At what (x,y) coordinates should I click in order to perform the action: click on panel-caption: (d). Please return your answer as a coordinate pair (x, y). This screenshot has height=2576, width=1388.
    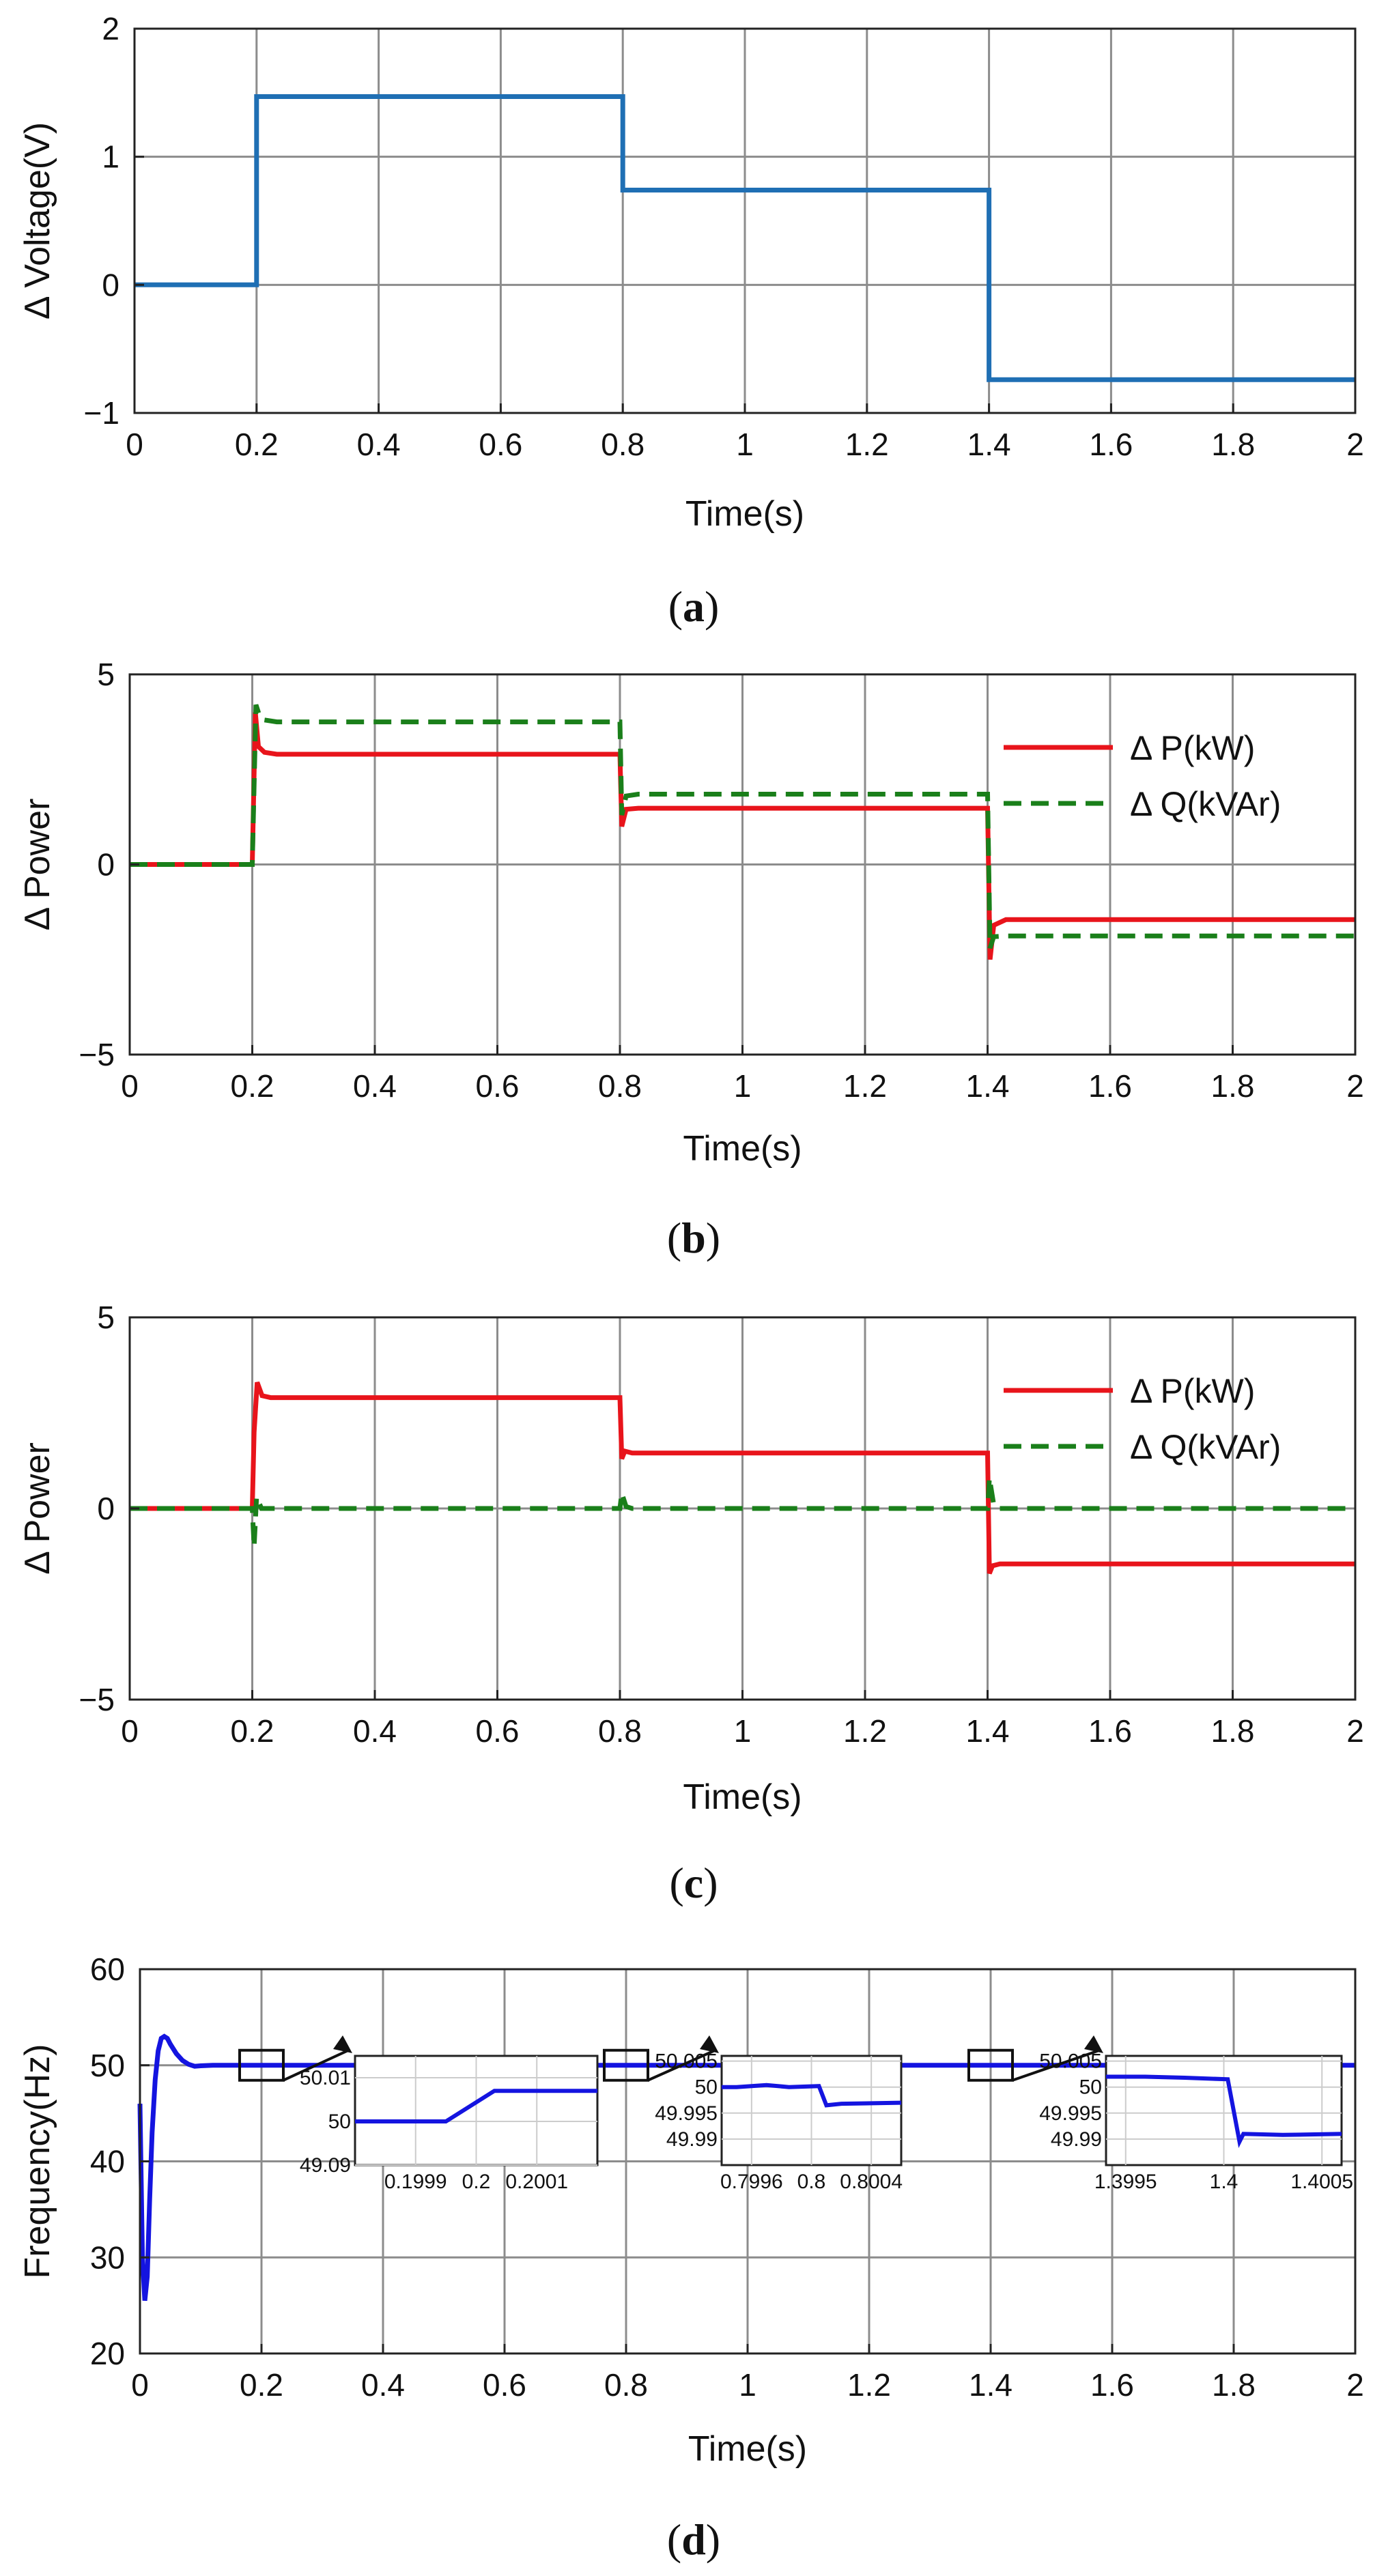
    Looking at the image, I should click on (694, 2539).